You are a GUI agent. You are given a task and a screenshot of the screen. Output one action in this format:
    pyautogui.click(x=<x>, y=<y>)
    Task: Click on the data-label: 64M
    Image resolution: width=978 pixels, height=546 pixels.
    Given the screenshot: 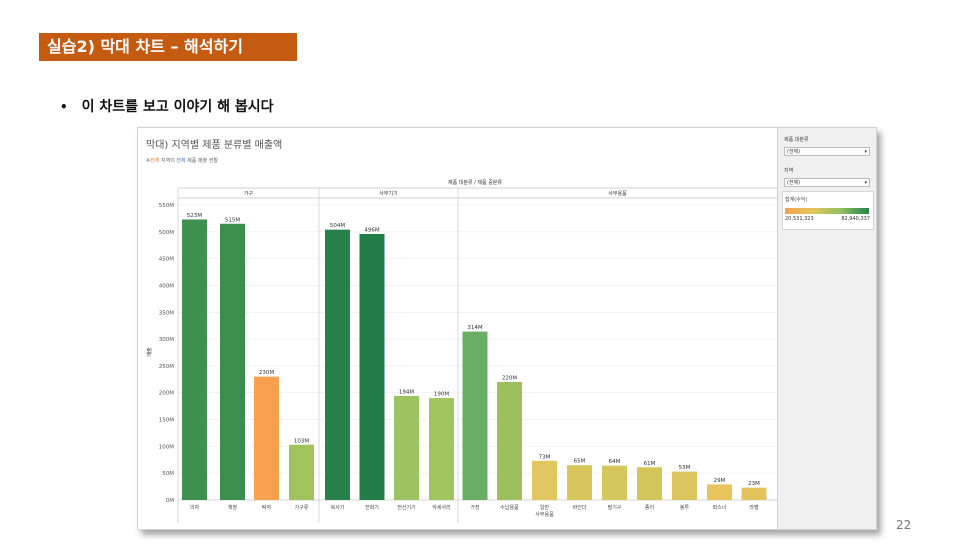 What is the action you would take?
    pyautogui.click(x=615, y=462)
    